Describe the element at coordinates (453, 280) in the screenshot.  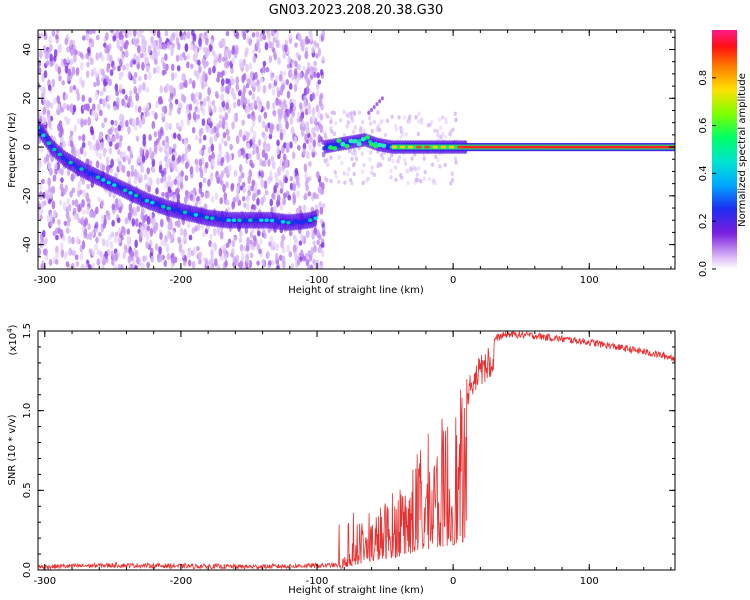
I see `x-tick-label-top: 0` at that location.